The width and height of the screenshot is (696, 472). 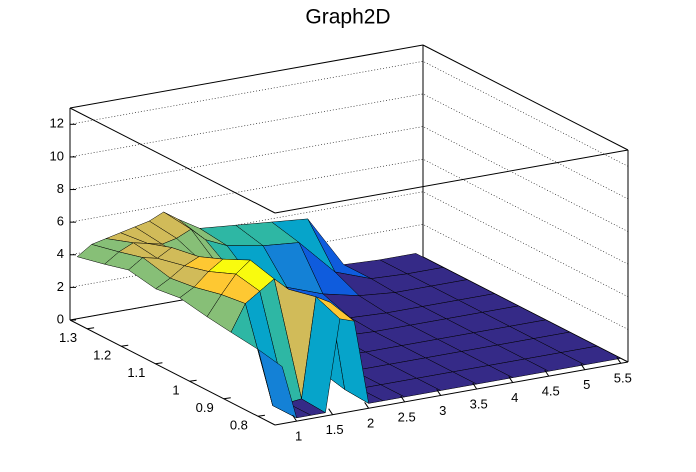 I want to click on x-tick-label: 1, so click(x=298, y=436).